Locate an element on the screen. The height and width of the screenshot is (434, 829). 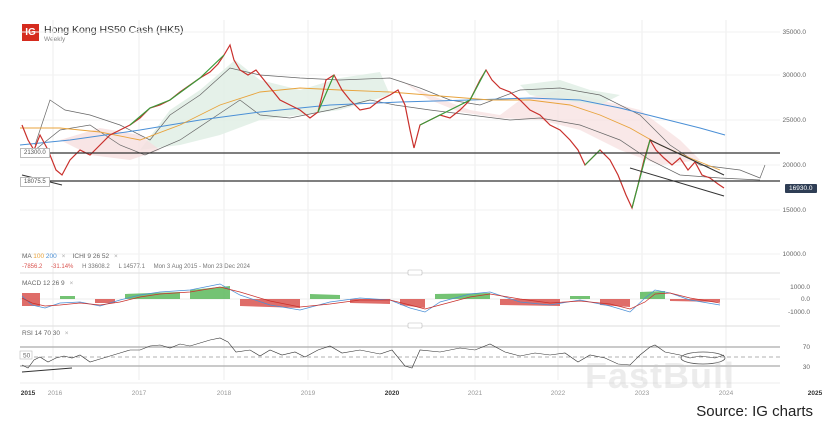
svg-text: 1000.0 is located at coordinates (800, 287).